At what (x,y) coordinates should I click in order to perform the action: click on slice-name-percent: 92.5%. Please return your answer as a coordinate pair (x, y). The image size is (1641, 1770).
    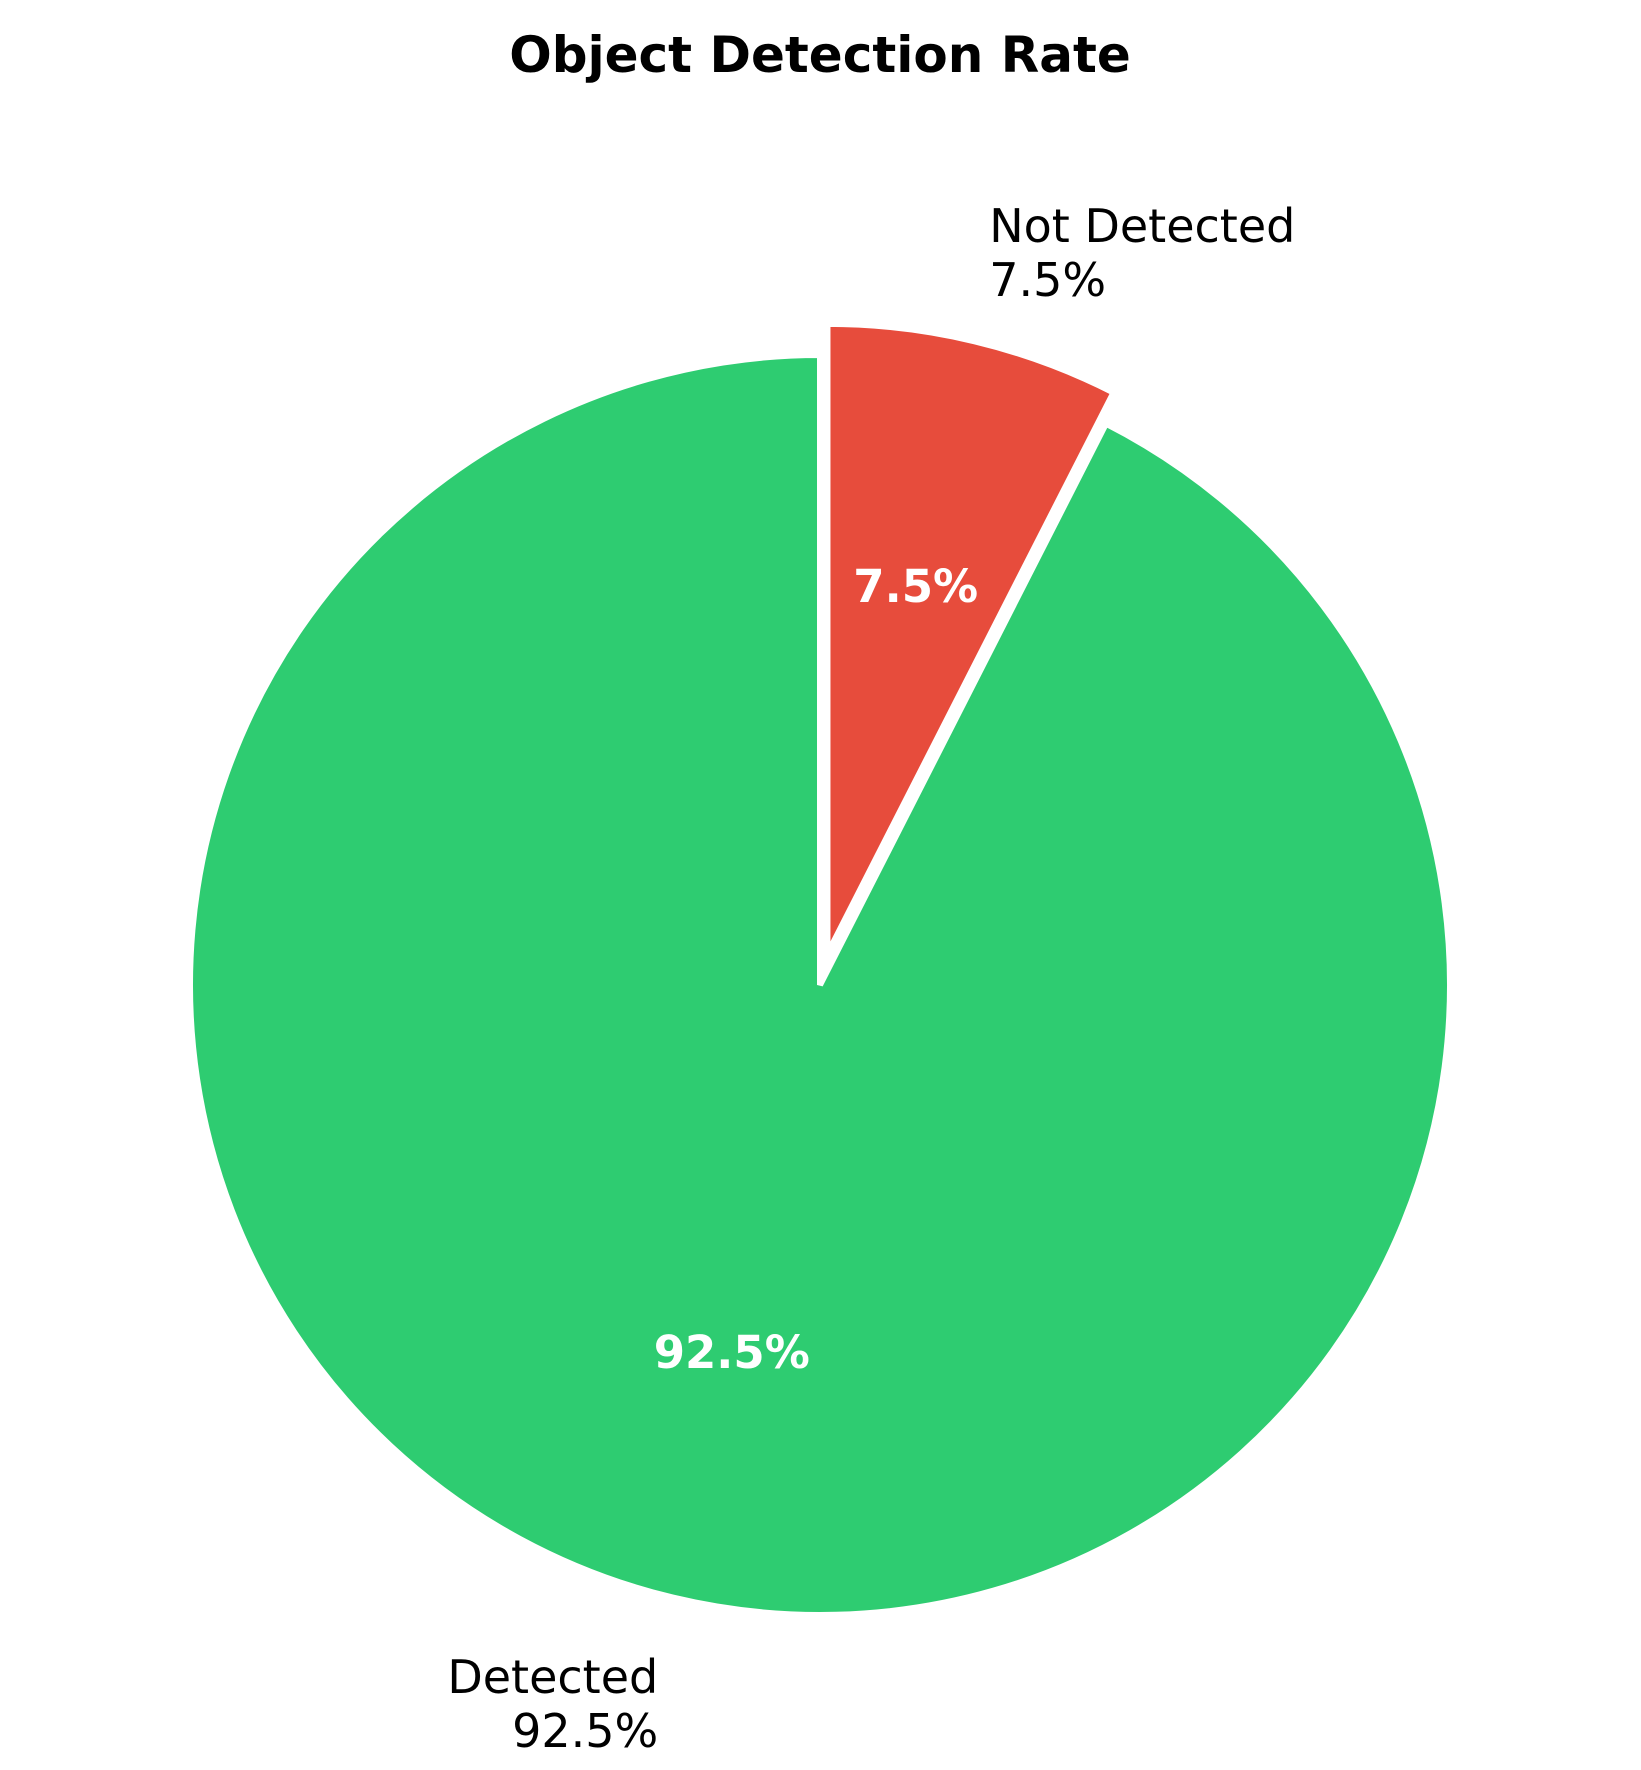
    Looking at the image, I should click on (585, 1731).